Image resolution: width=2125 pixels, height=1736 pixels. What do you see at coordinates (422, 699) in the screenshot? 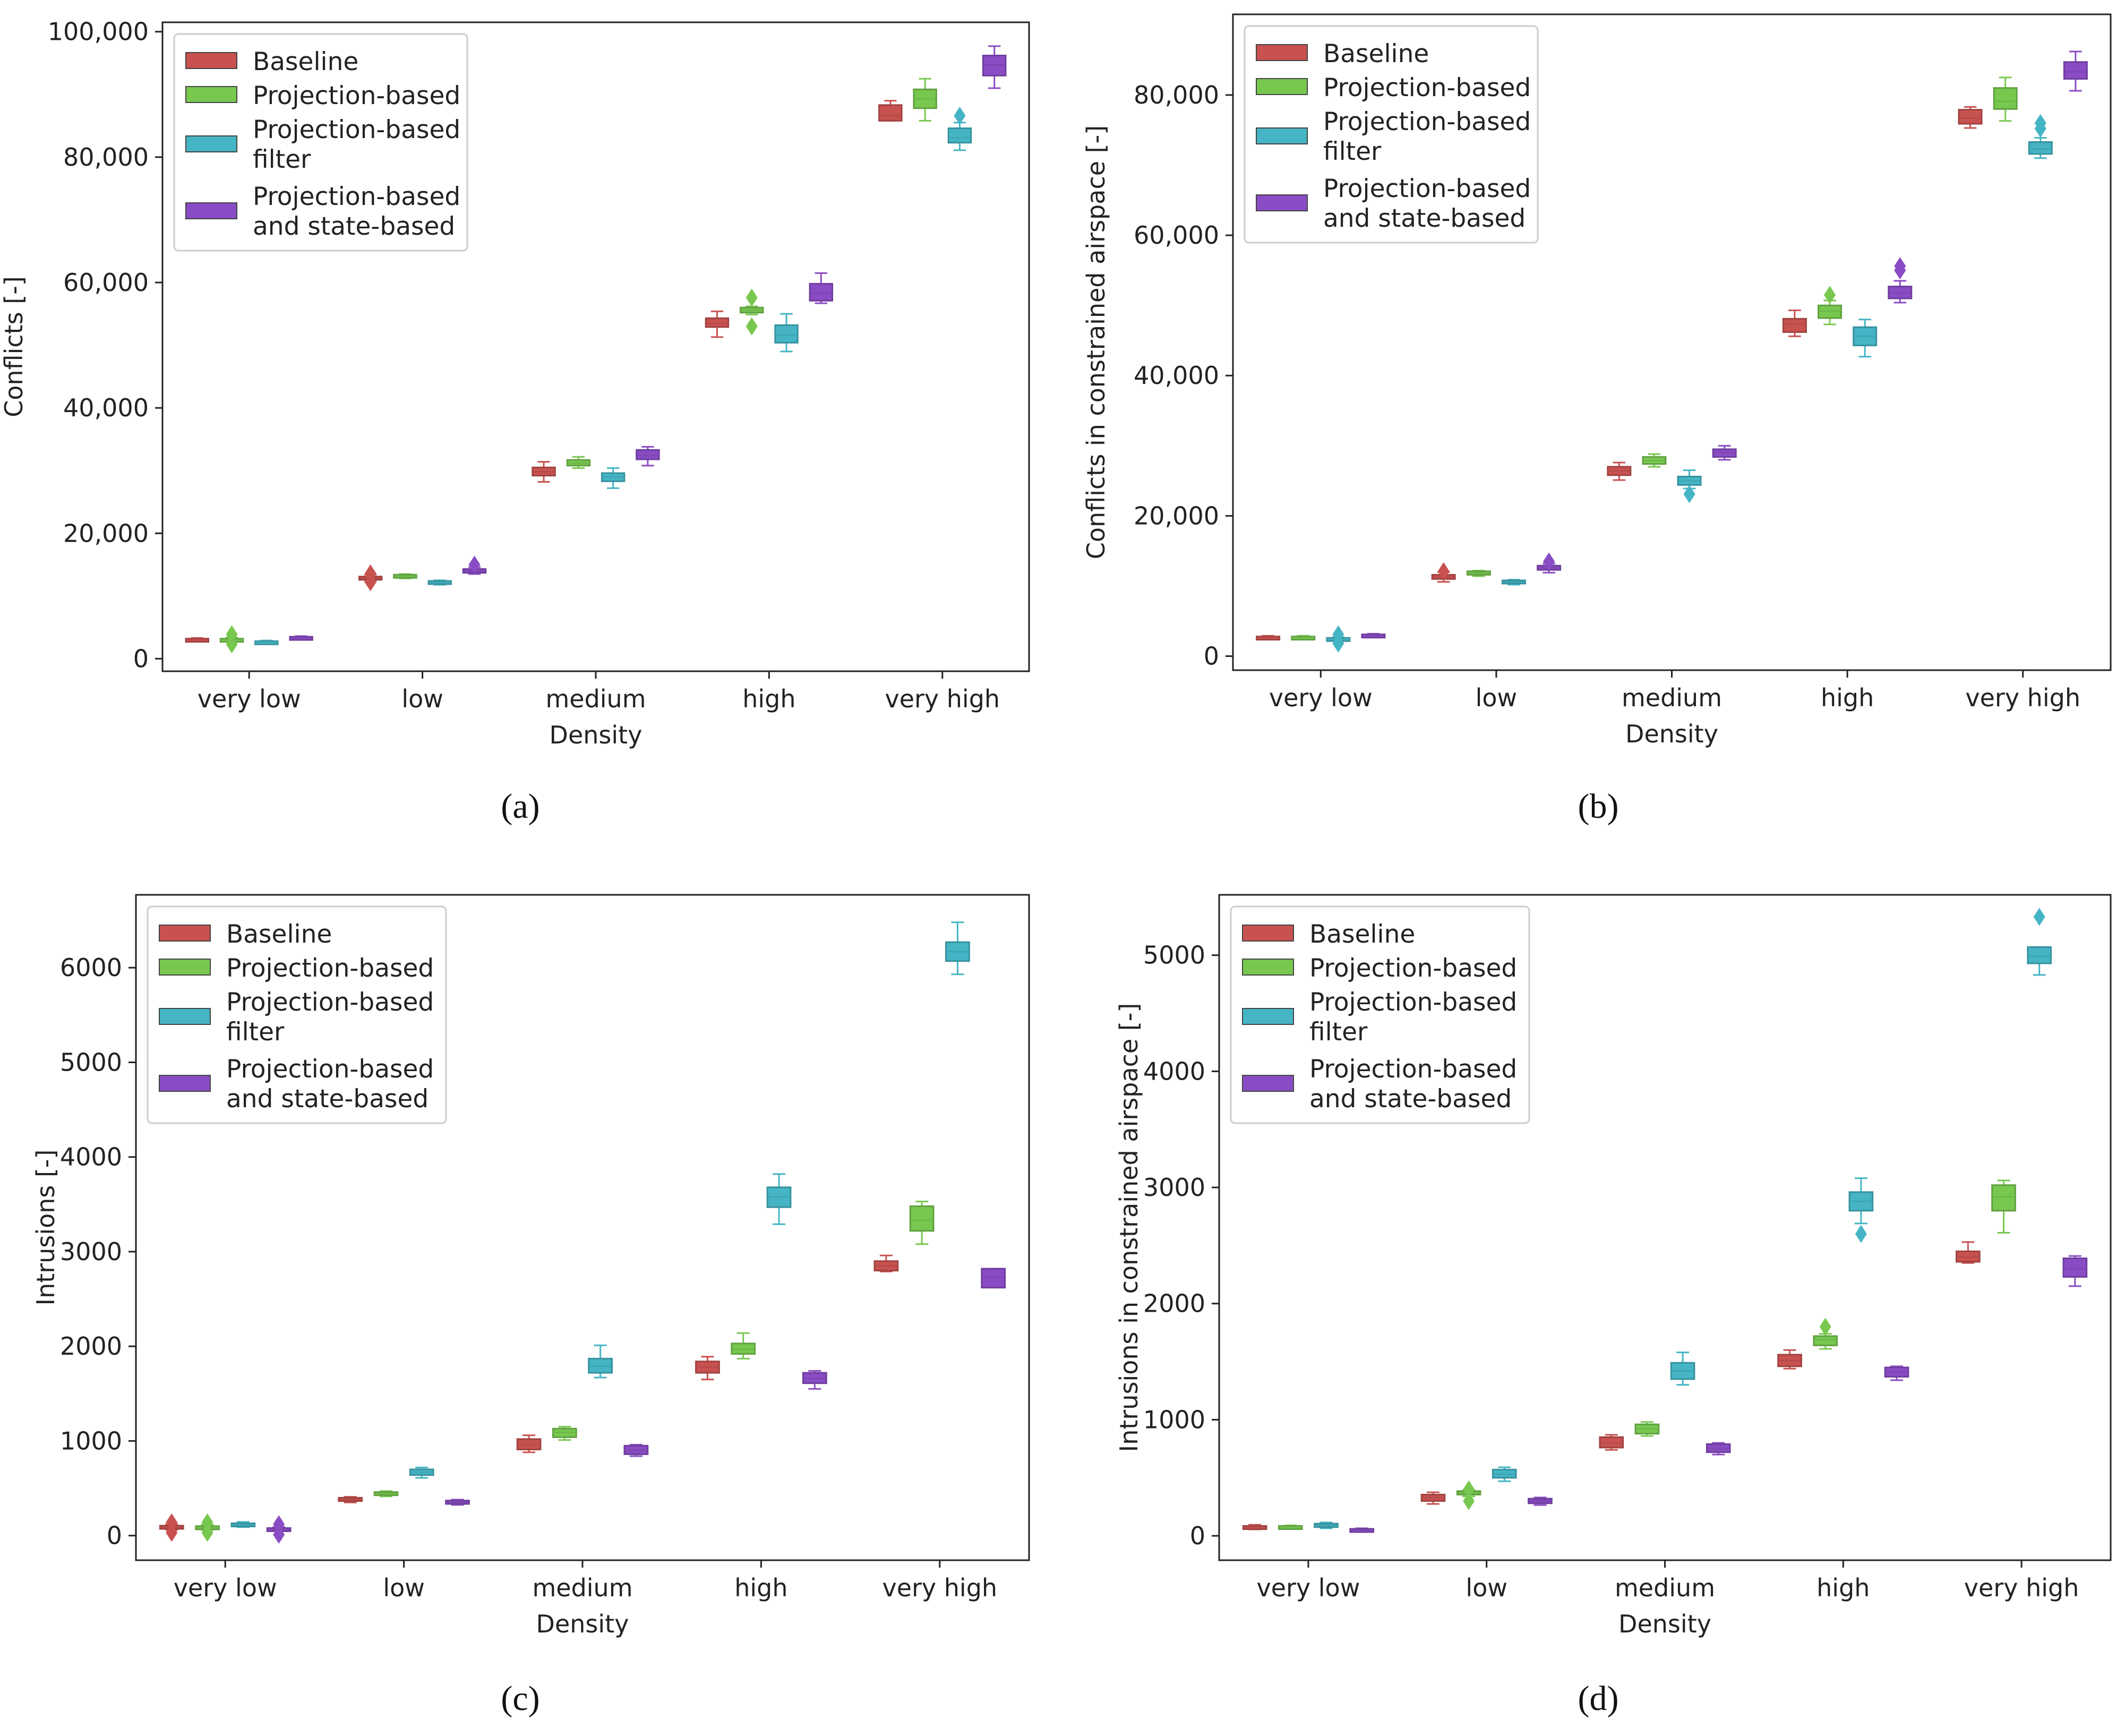
I see `x-tick-label: low` at bounding box center [422, 699].